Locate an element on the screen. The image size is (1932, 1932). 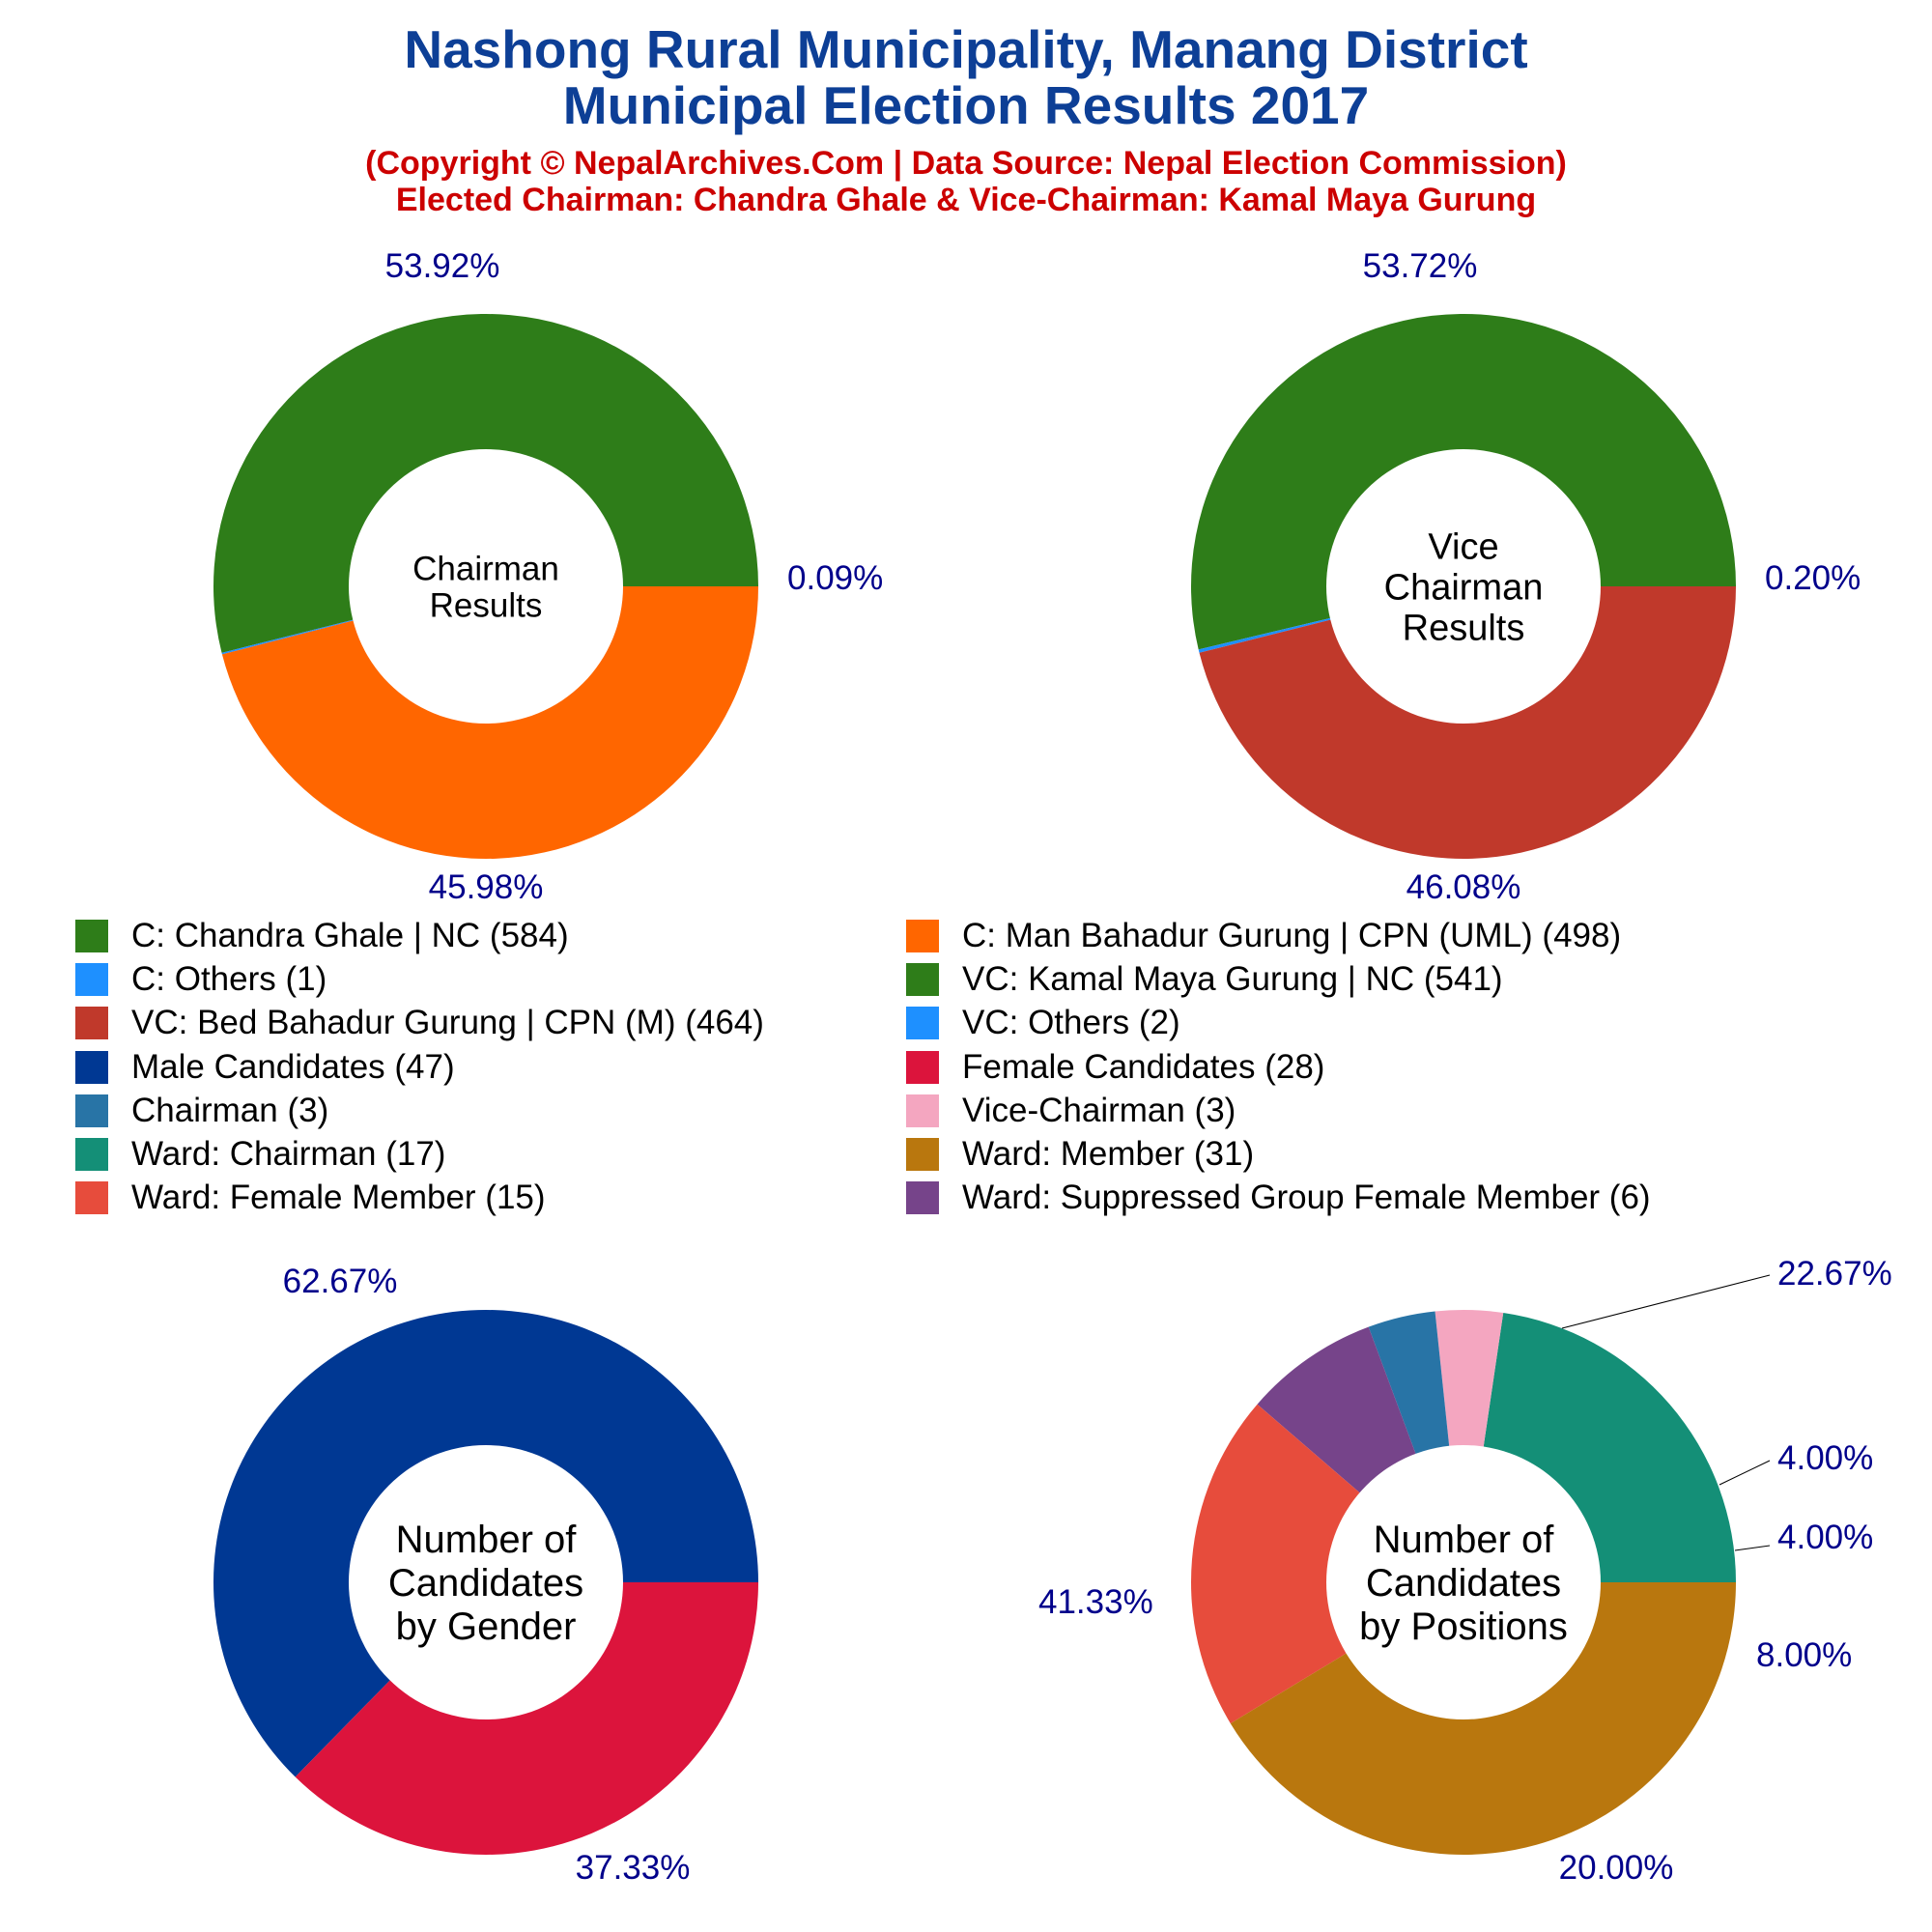
legend-label: VC: Others (2) is located at coordinates (1071, 1023).